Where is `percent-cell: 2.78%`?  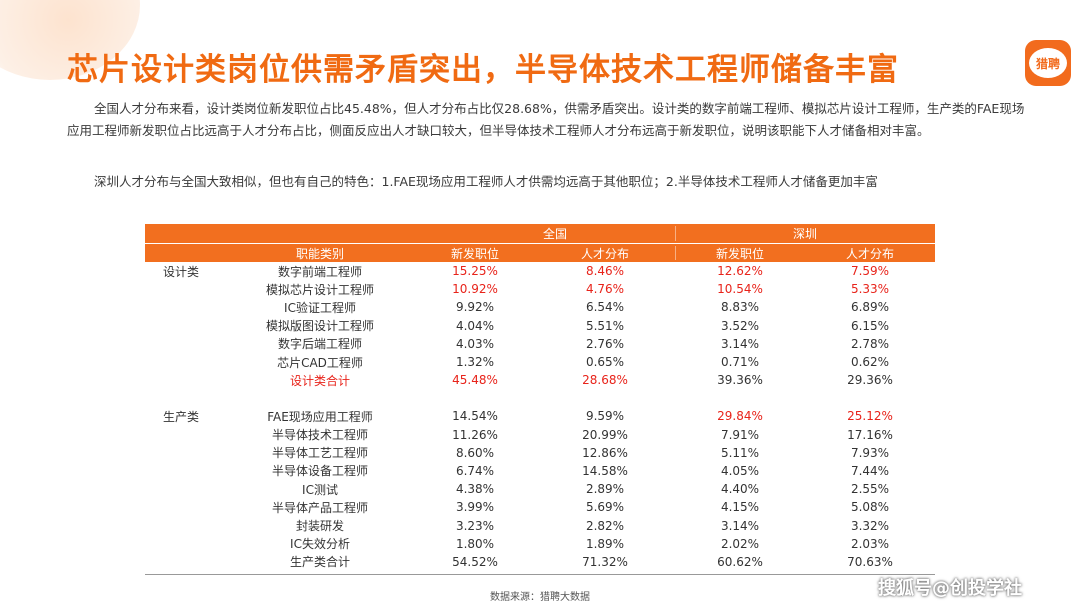 percent-cell: 2.78% is located at coordinates (870, 343).